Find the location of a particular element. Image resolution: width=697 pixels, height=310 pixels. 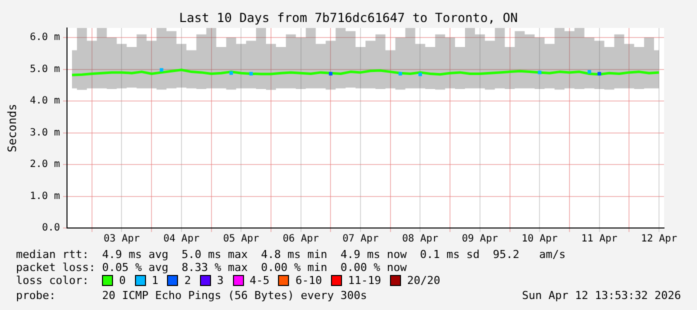

chart-title: Last 10 Days from 7b716dc61647 to Toronto, ON is located at coordinates (348, 17).